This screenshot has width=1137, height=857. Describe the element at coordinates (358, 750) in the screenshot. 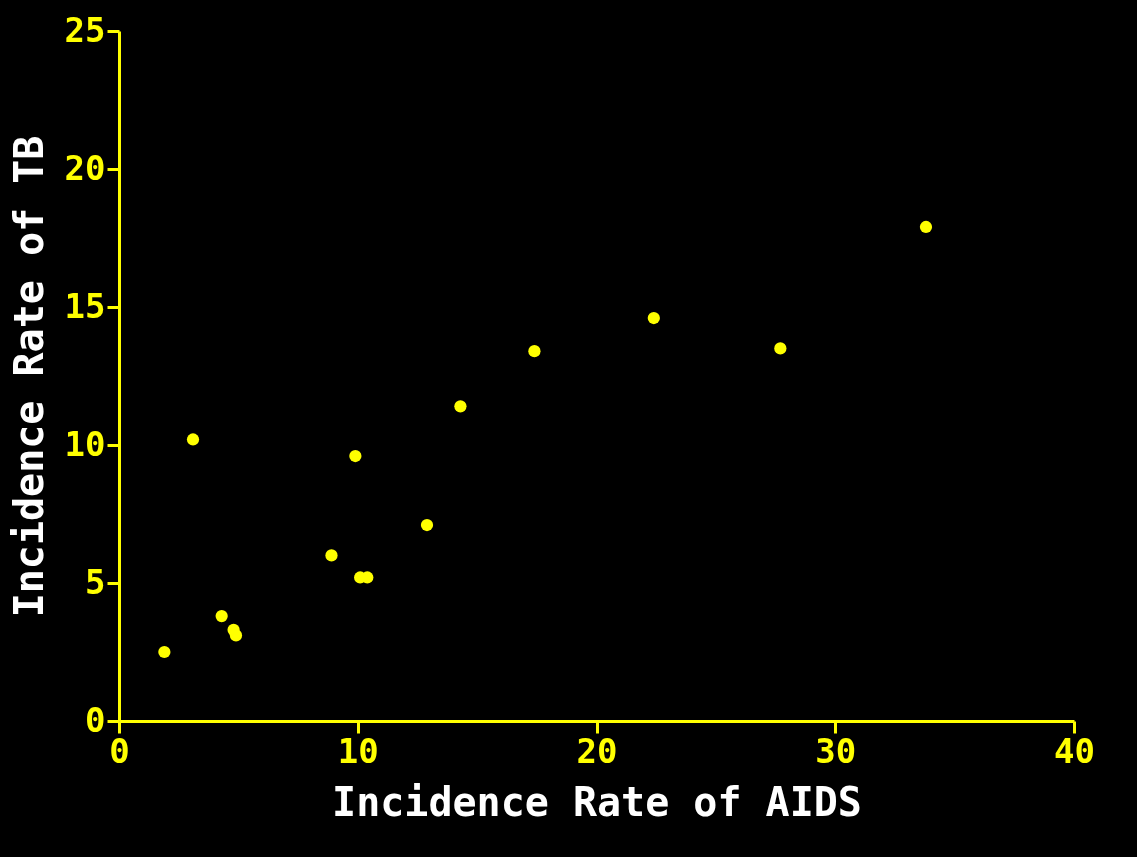

I see `x-tick-label: 10` at that location.